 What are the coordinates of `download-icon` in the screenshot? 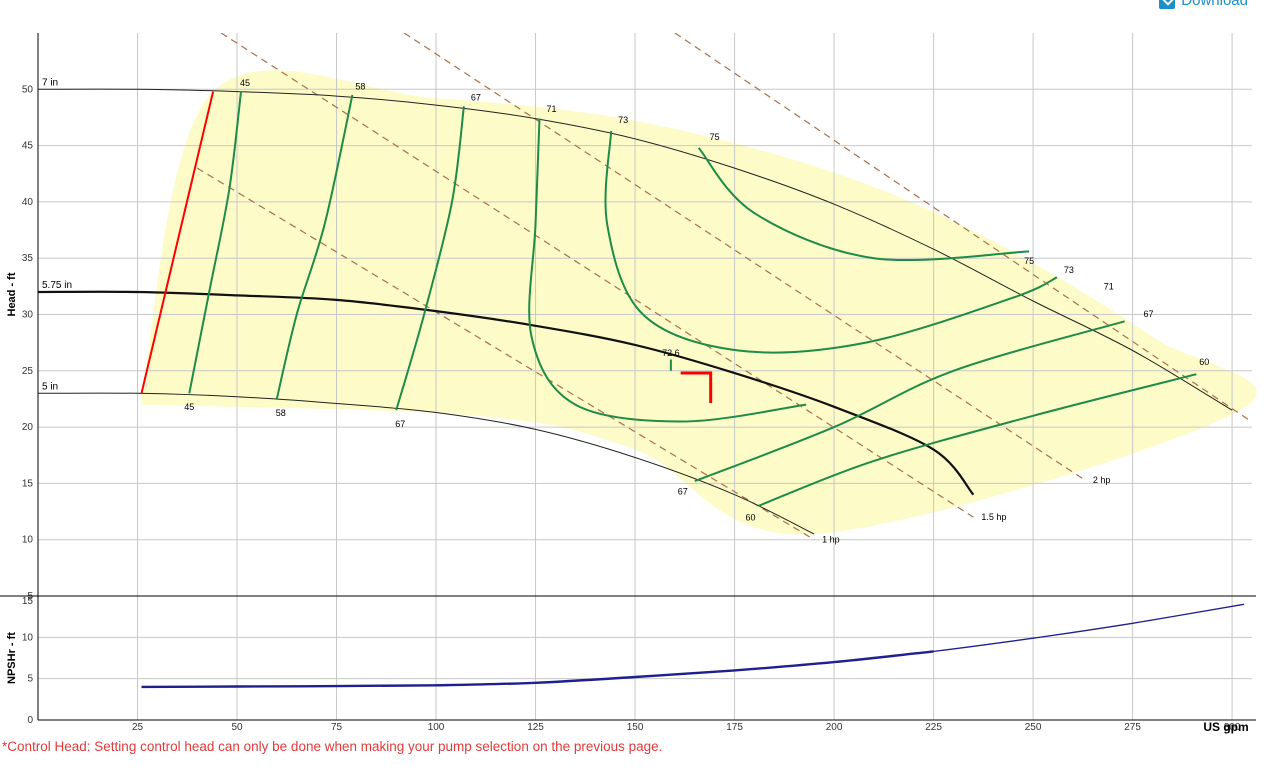 It's located at (1167, 4).